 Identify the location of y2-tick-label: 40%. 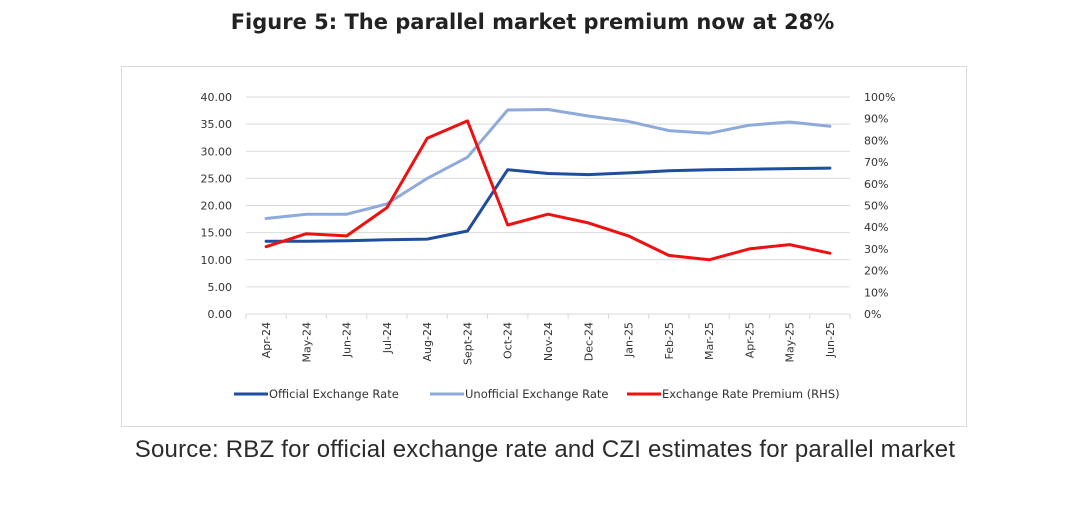
(876, 227).